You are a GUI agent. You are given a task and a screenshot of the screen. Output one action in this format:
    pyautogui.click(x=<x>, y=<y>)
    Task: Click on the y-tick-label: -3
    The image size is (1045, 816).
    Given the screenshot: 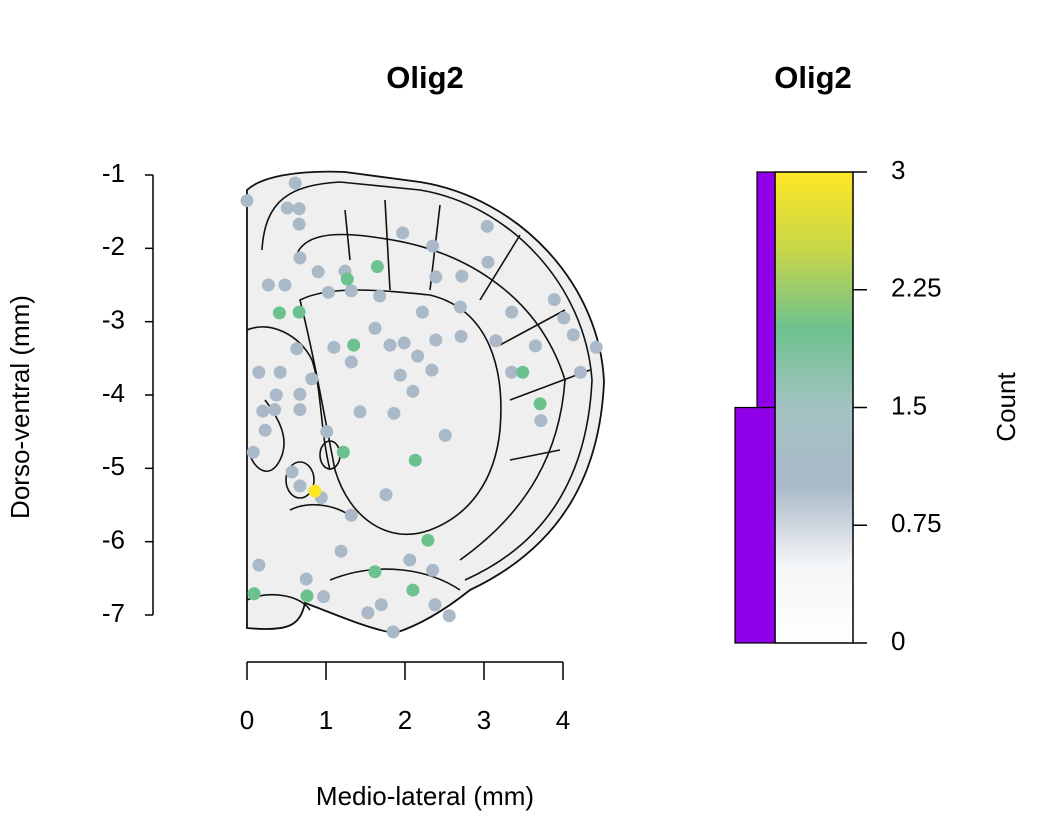 What is the action you would take?
    pyautogui.click(x=113, y=320)
    